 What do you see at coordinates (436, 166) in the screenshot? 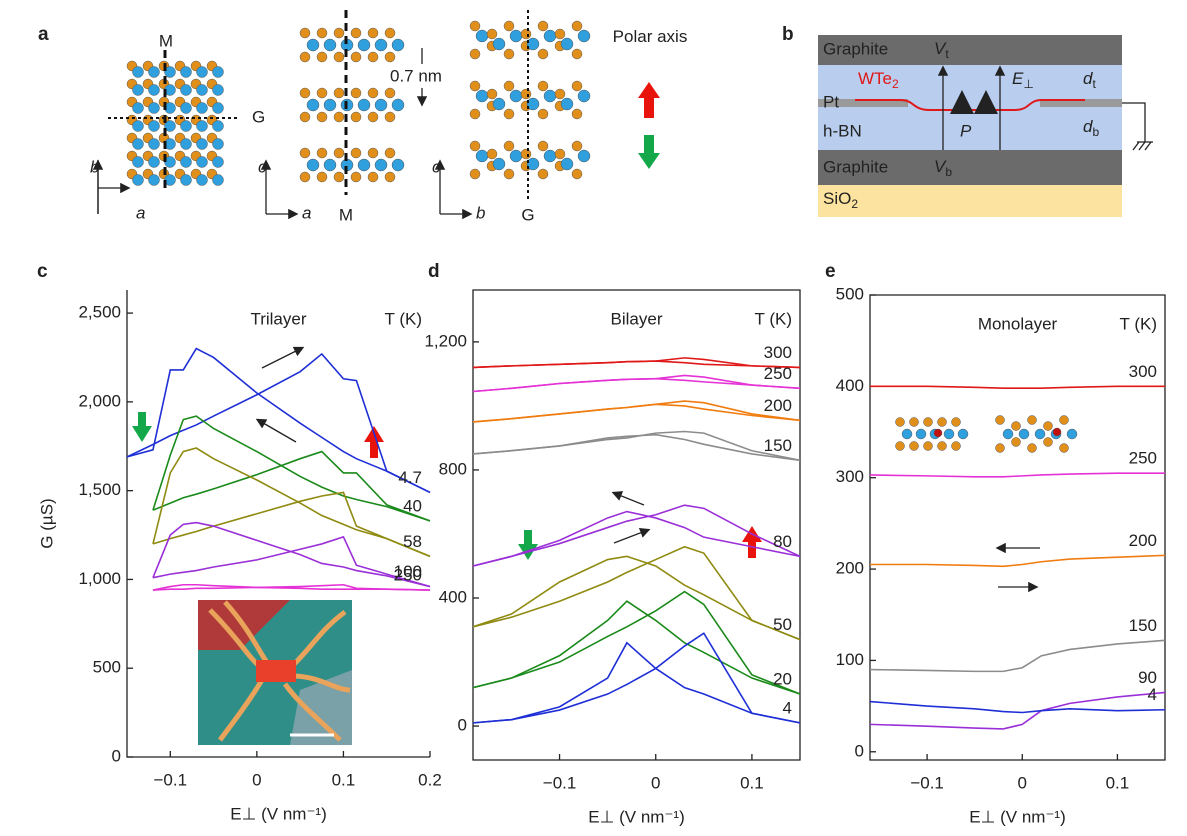
I see `label: c` at bounding box center [436, 166].